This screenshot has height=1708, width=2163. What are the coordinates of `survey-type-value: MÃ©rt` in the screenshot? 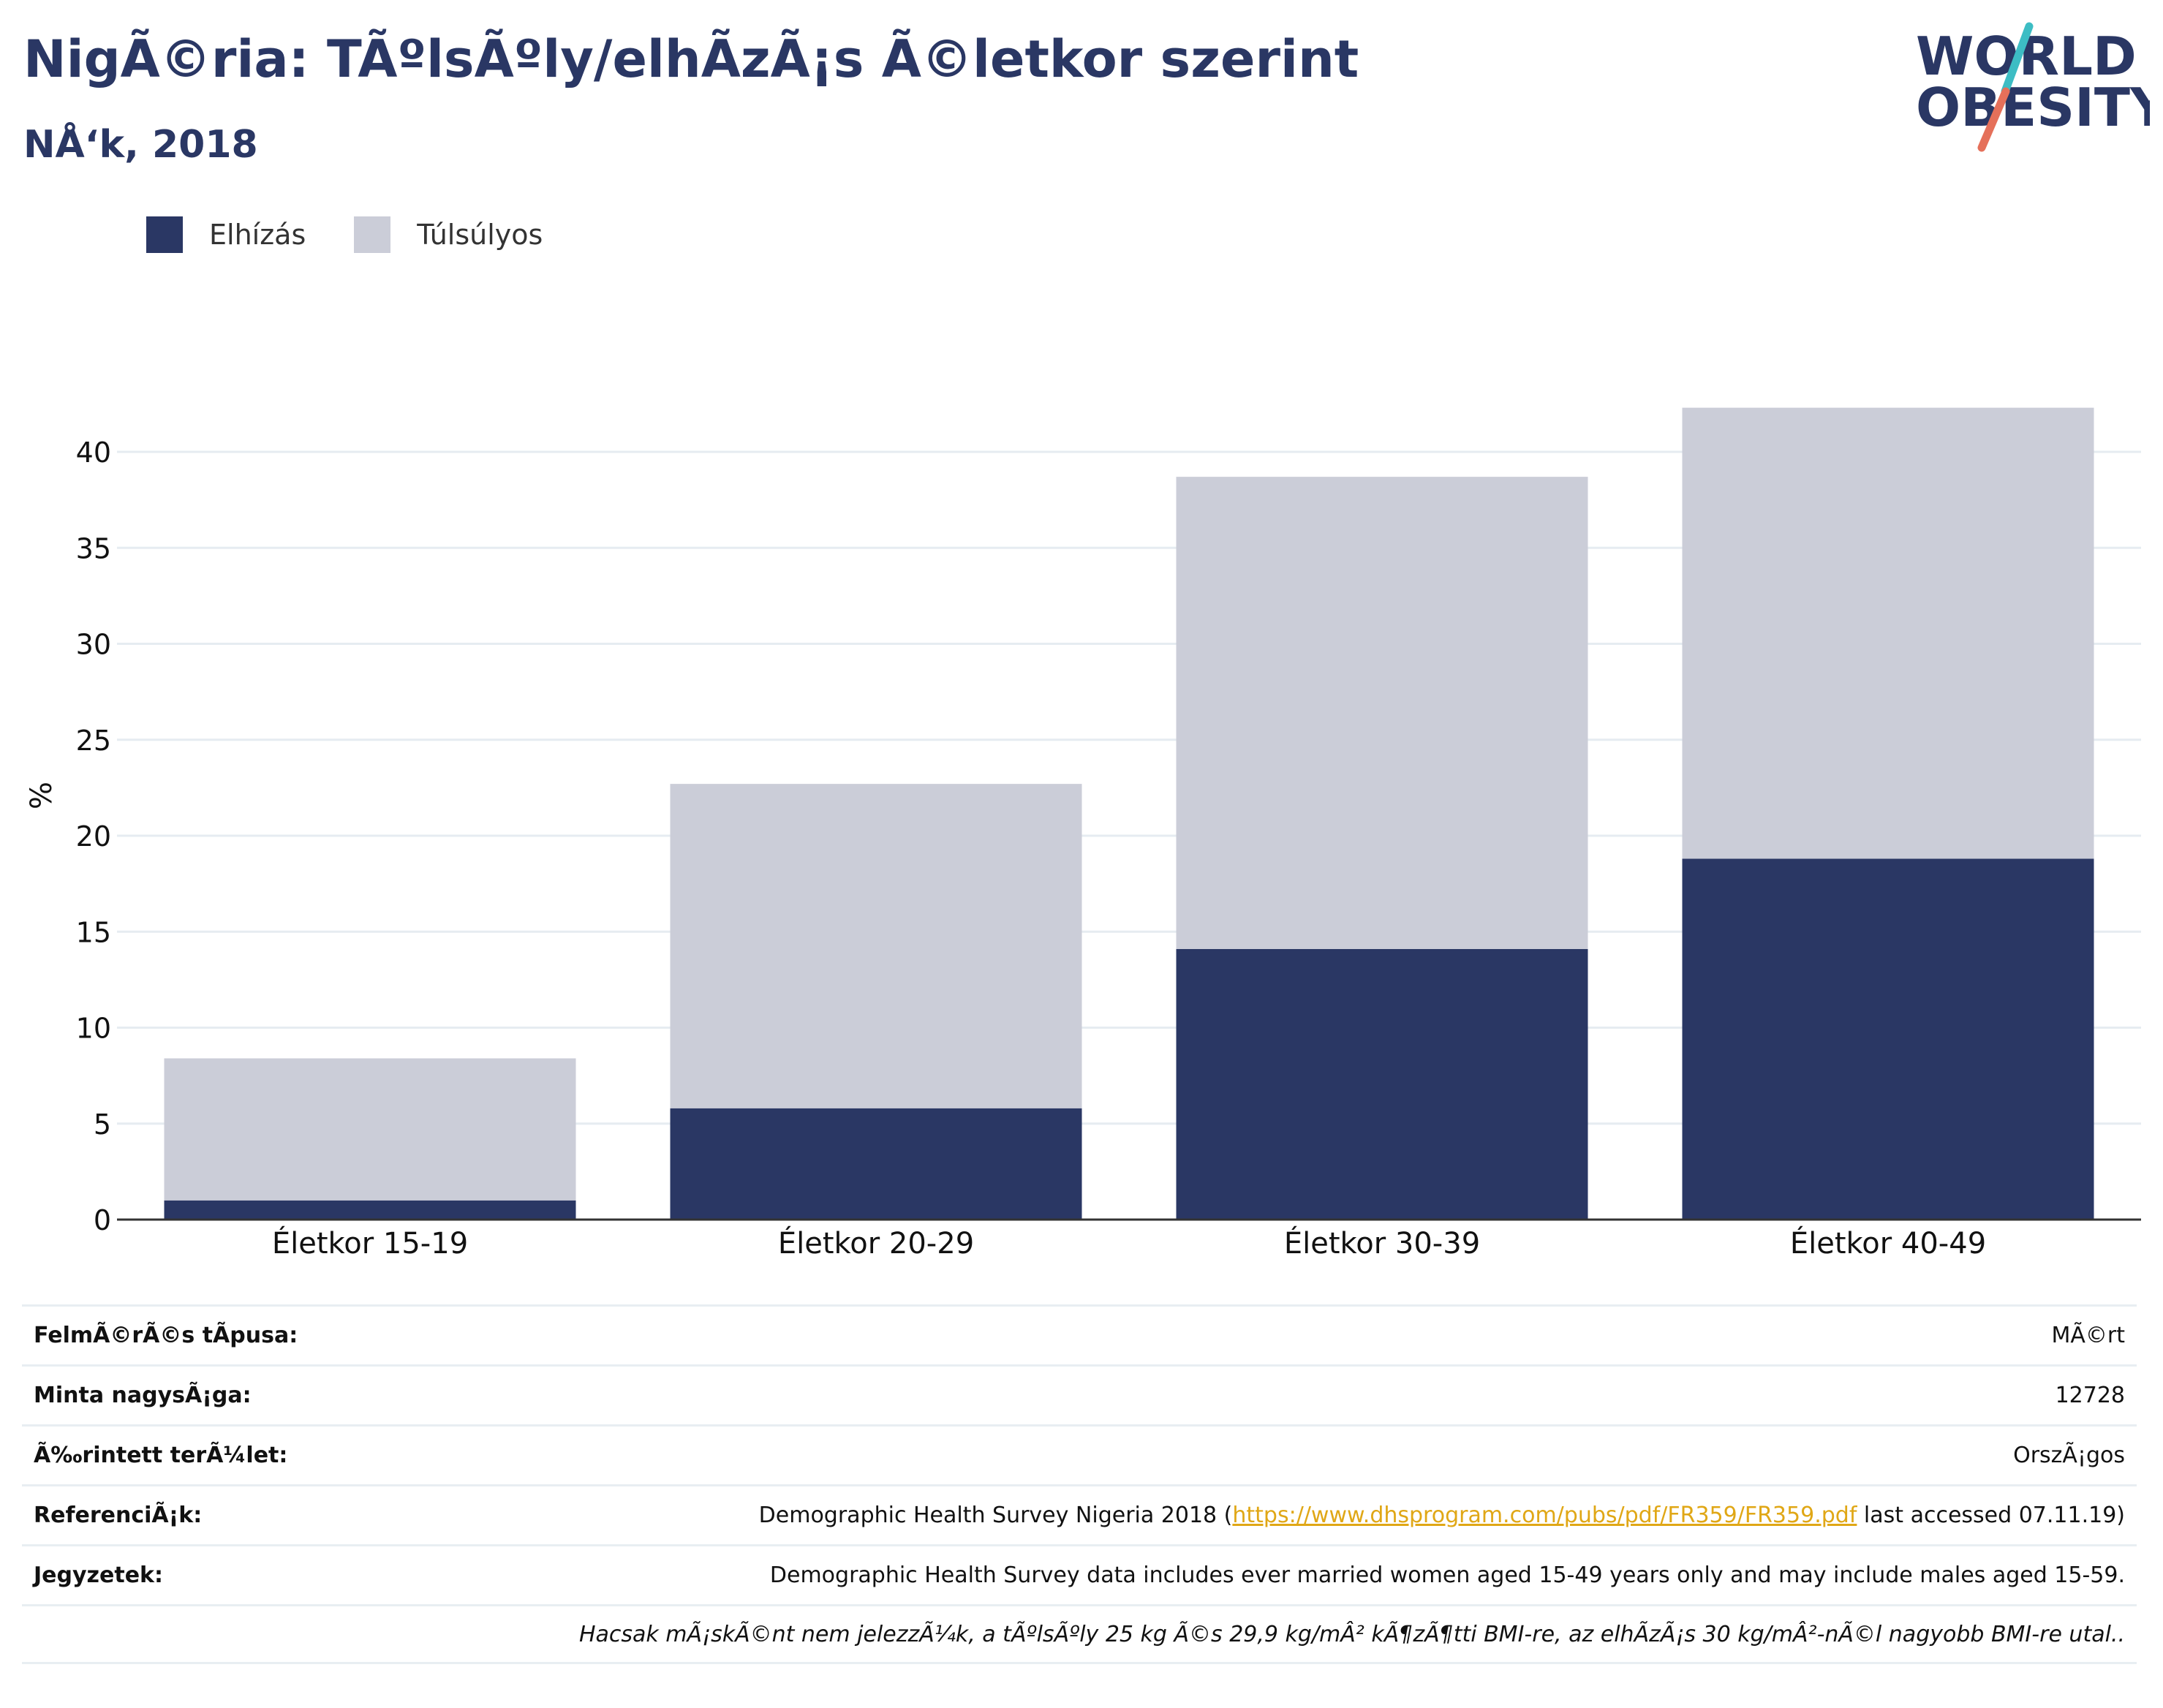 It's located at (2088, 1335).